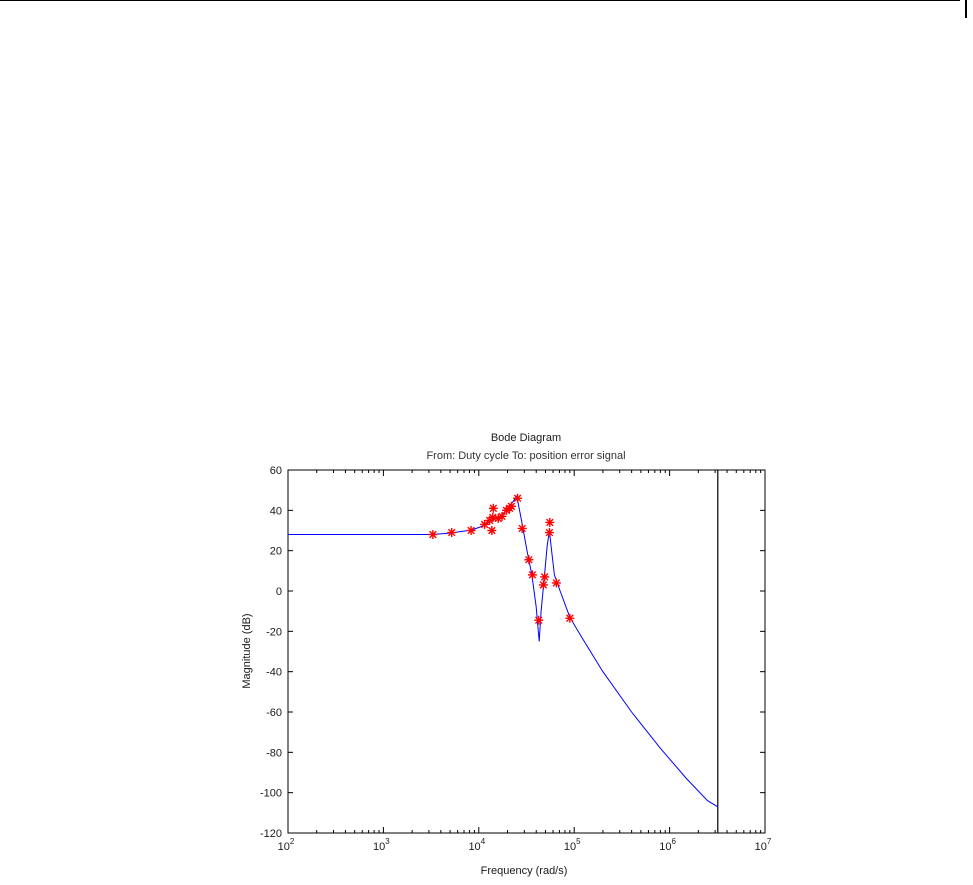 This screenshot has height=885, width=973. I want to click on x-tick-label-exponent: 4, so click(483, 841).